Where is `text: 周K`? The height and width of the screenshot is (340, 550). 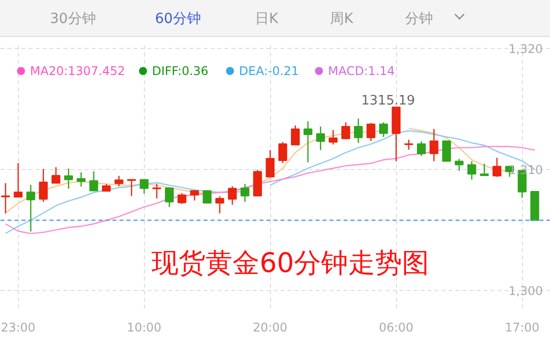
text: 周K is located at coordinates (342, 19).